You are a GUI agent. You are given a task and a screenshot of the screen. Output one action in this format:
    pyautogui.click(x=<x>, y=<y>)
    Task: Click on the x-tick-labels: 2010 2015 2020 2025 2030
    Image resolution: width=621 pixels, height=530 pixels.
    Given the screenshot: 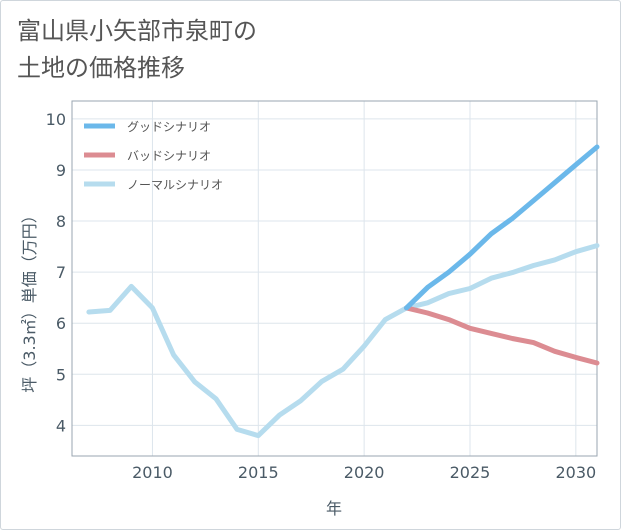 What is the action you would take?
    pyautogui.click(x=364, y=472)
    